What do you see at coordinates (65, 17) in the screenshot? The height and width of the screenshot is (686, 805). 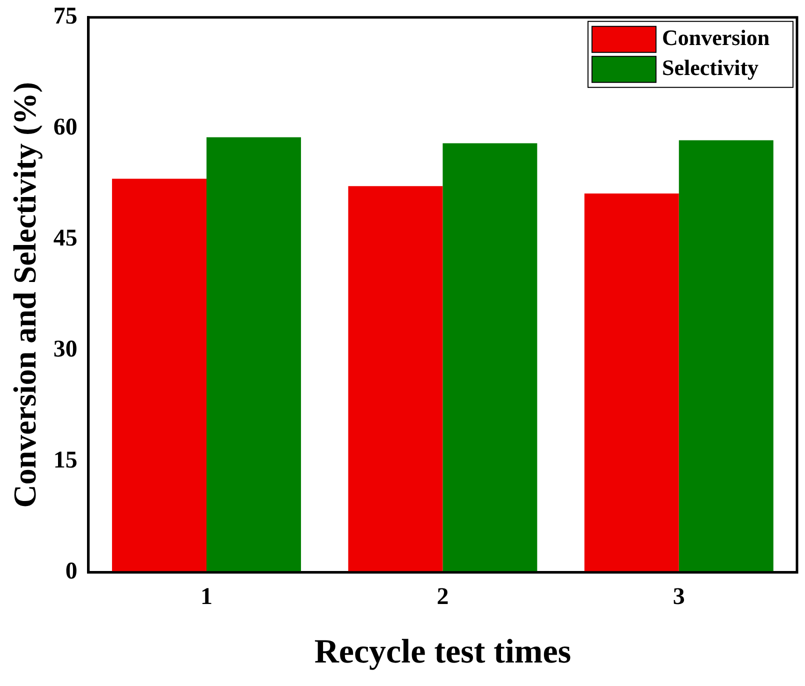 I see `y-tick-label: 75` at bounding box center [65, 17].